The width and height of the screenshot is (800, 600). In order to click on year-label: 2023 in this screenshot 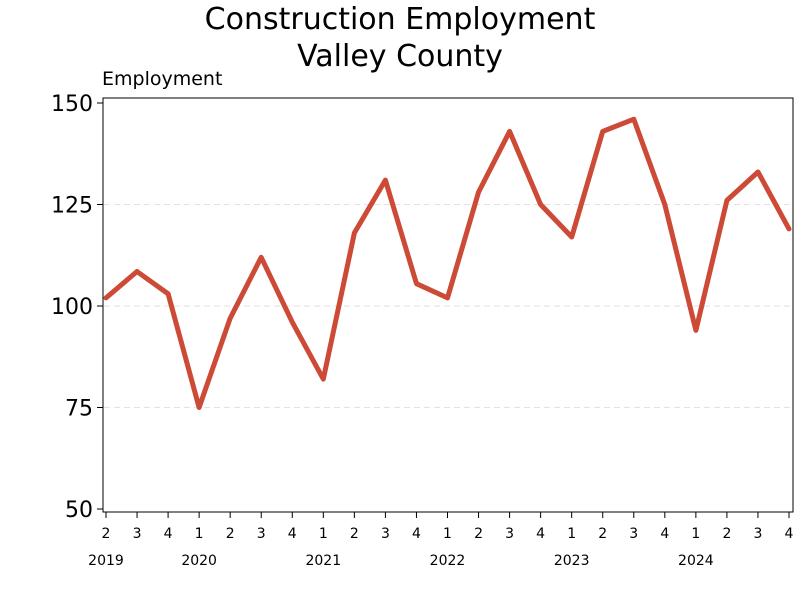, I will do `click(572, 561)`.